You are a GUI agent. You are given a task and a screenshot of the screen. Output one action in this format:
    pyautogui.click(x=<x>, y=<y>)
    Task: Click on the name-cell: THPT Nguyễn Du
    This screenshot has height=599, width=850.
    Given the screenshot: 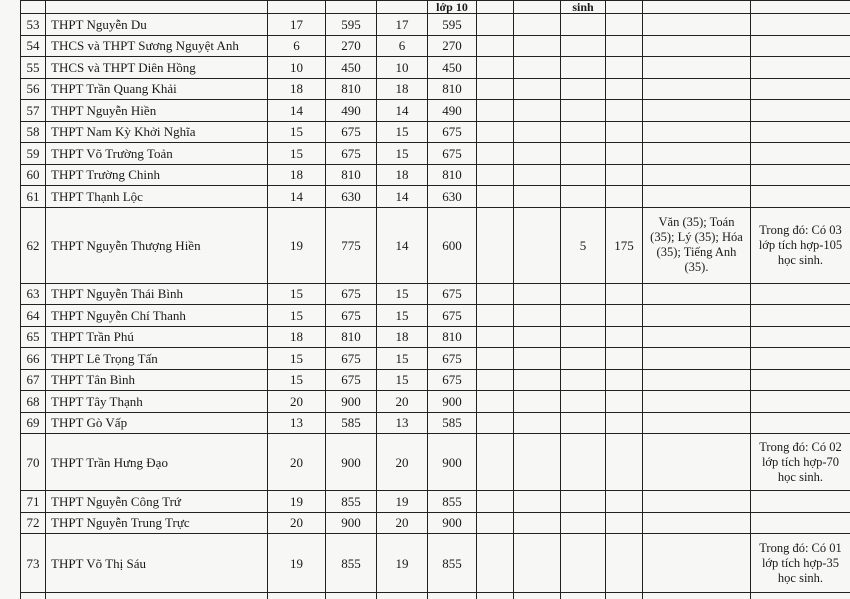 What is the action you would take?
    pyautogui.click(x=156, y=24)
    